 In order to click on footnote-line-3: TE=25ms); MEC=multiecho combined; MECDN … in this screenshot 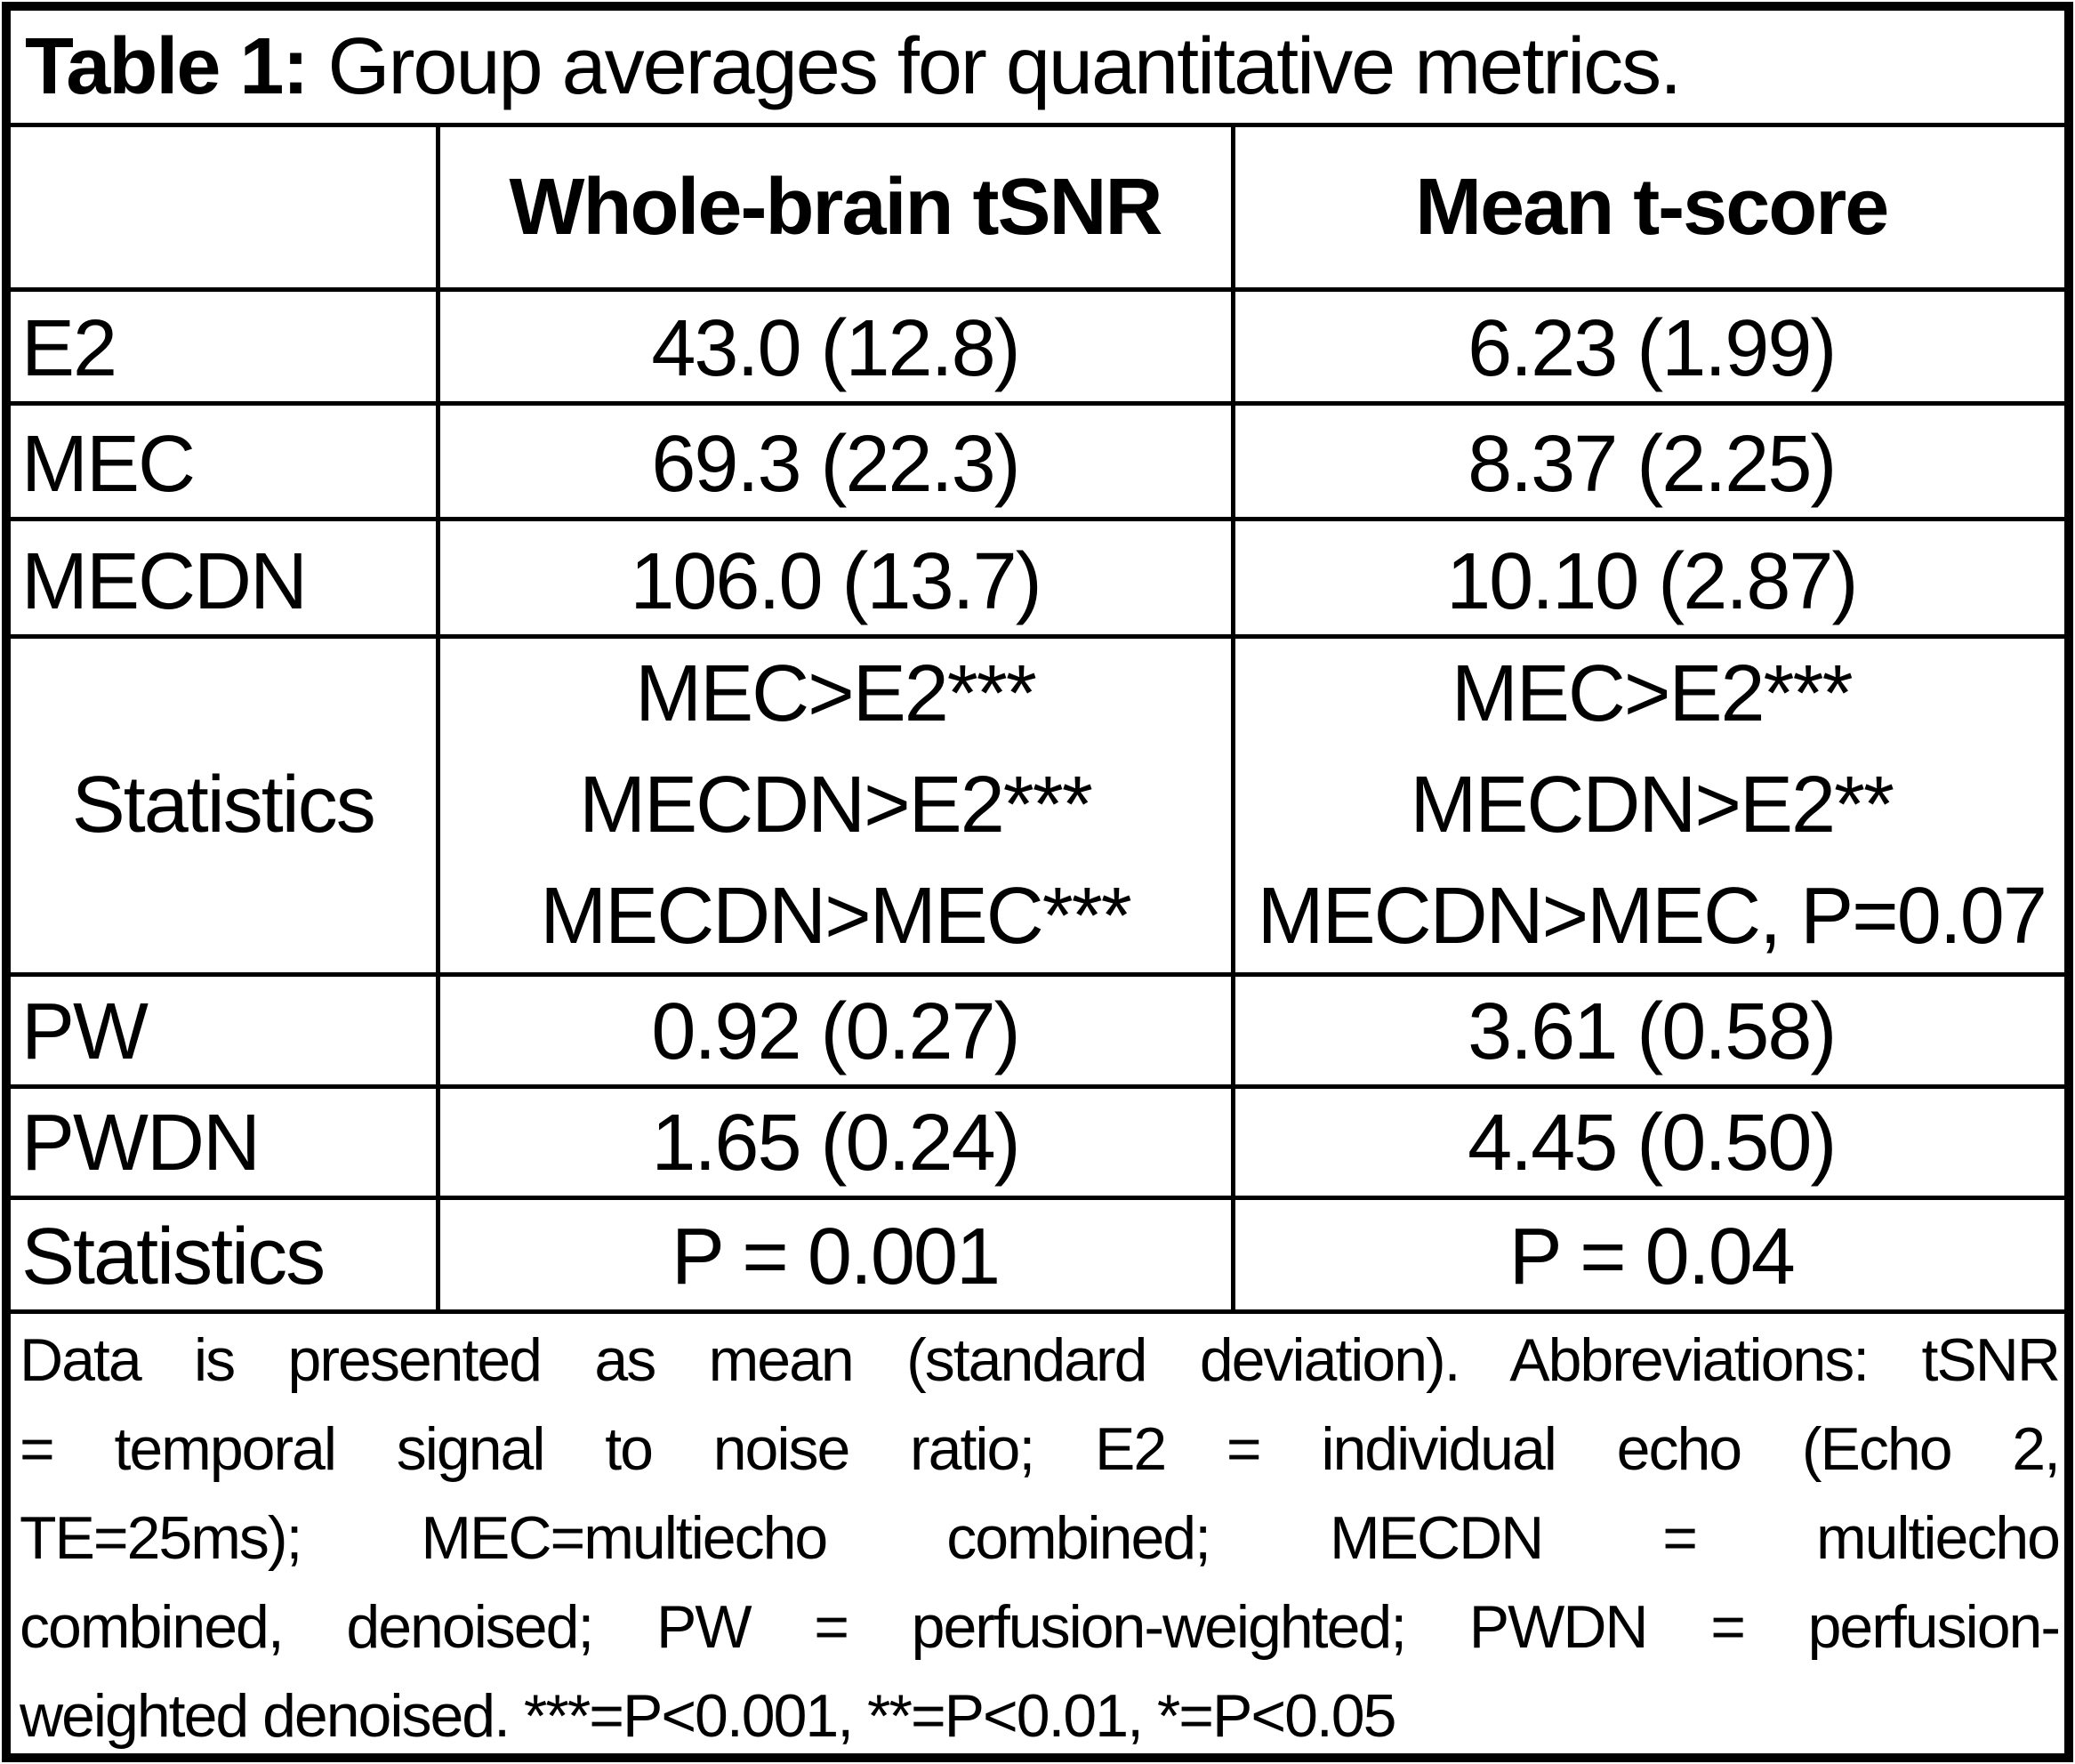, I will do `click(1040, 1537)`.